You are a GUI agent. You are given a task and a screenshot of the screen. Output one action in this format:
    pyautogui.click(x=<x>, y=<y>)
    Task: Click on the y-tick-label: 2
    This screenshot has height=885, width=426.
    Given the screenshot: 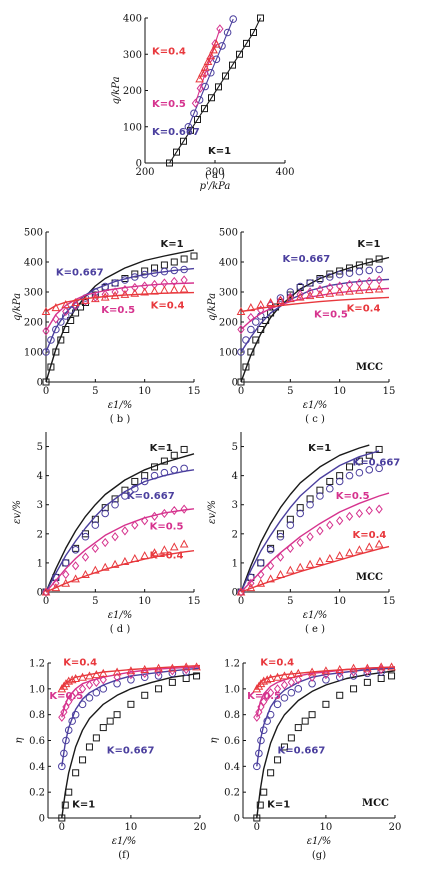 What is the action you would take?
    pyautogui.click(x=235, y=534)
    